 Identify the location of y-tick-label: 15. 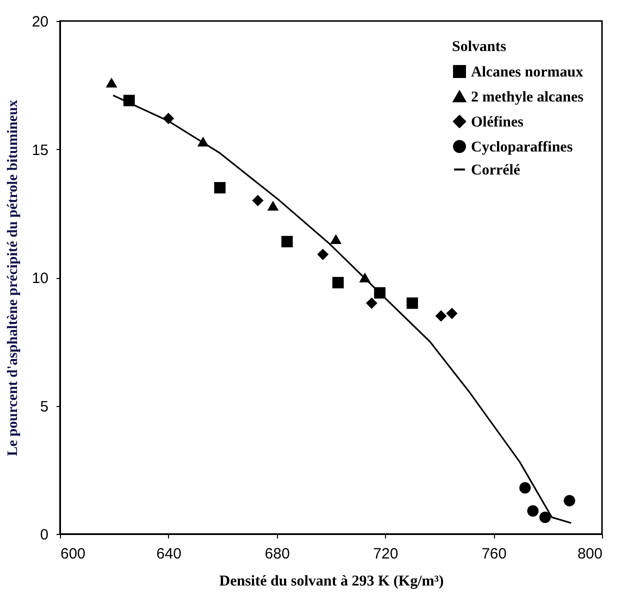
(40, 150).